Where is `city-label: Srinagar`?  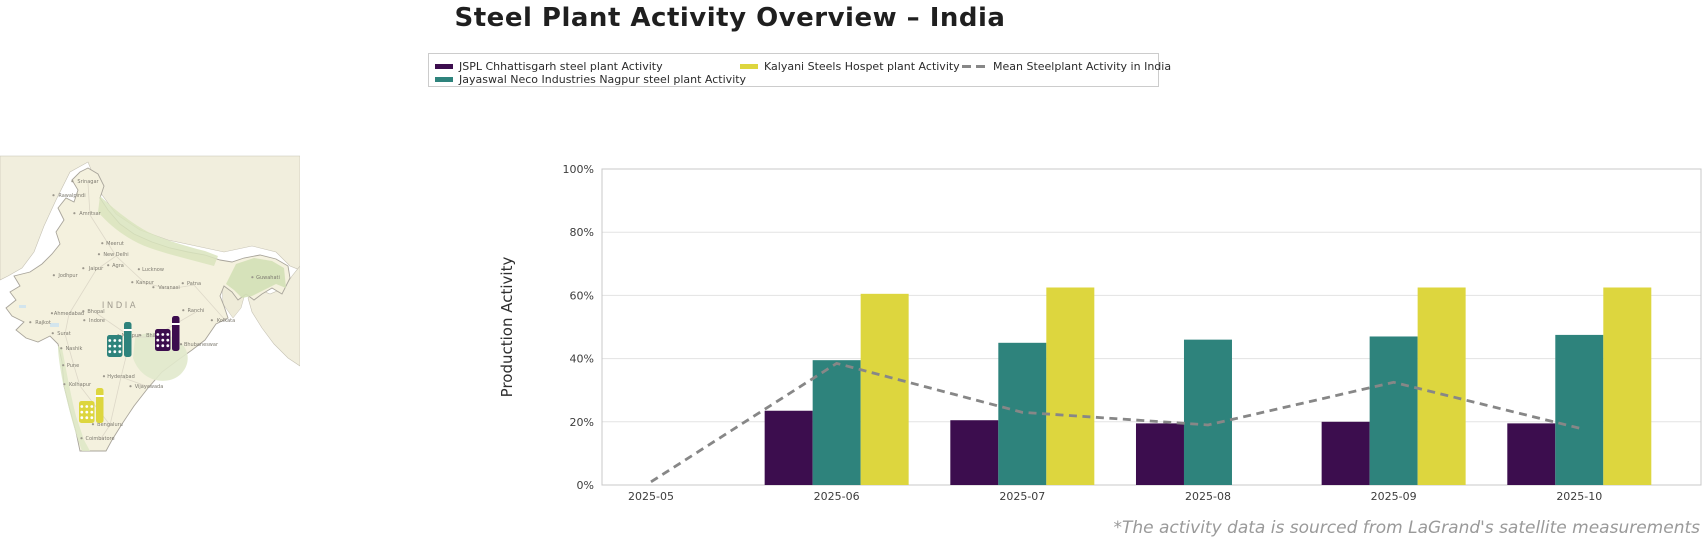
city-label: Srinagar is located at coordinates (88, 182).